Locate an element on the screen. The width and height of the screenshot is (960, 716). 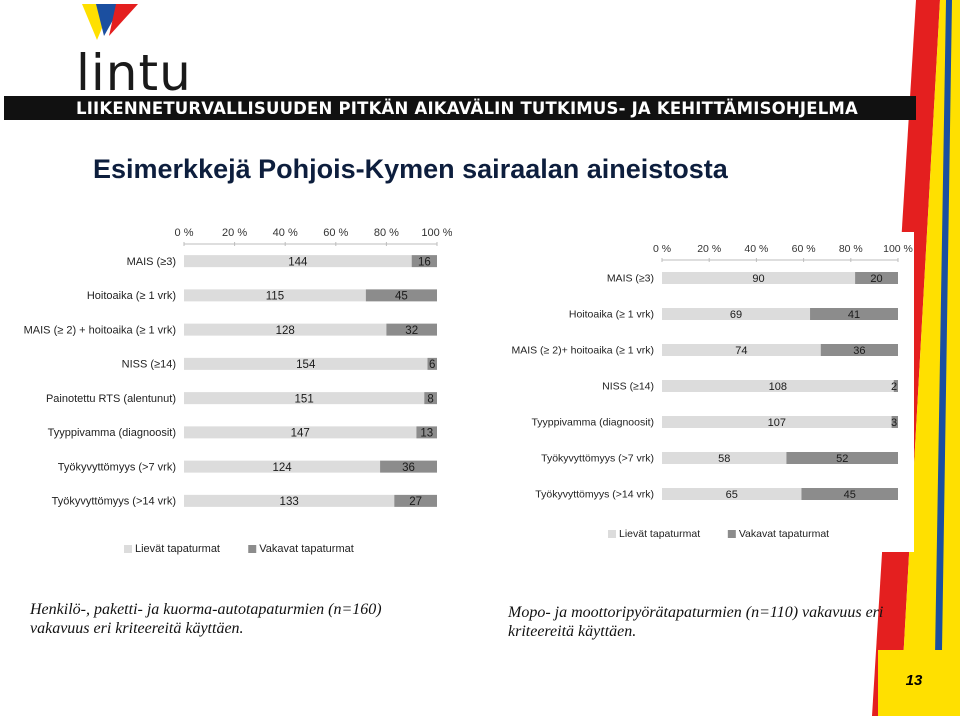
data-label: 69 is located at coordinates (736, 315).